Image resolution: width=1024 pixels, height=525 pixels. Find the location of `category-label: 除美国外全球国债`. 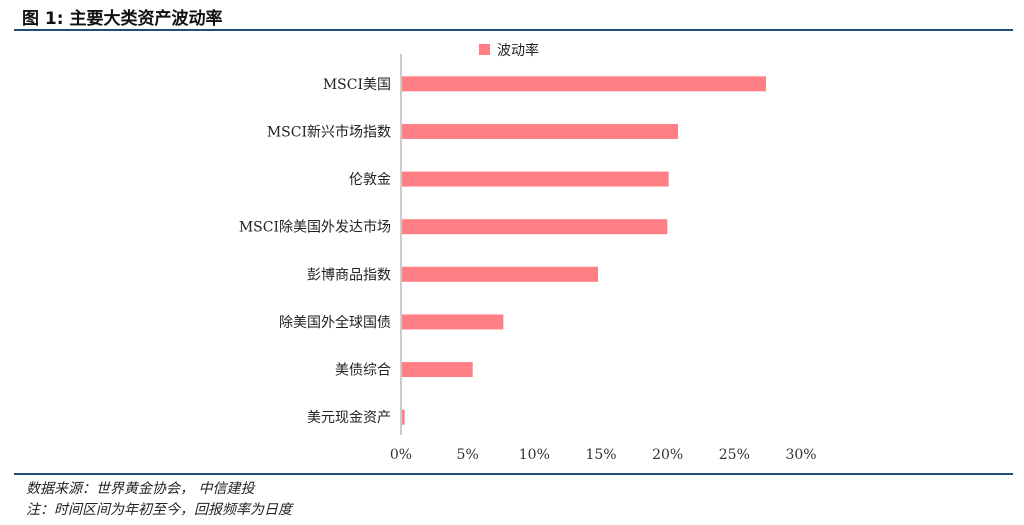

category-label: 除美国外全球国债 is located at coordinates (335, 322).